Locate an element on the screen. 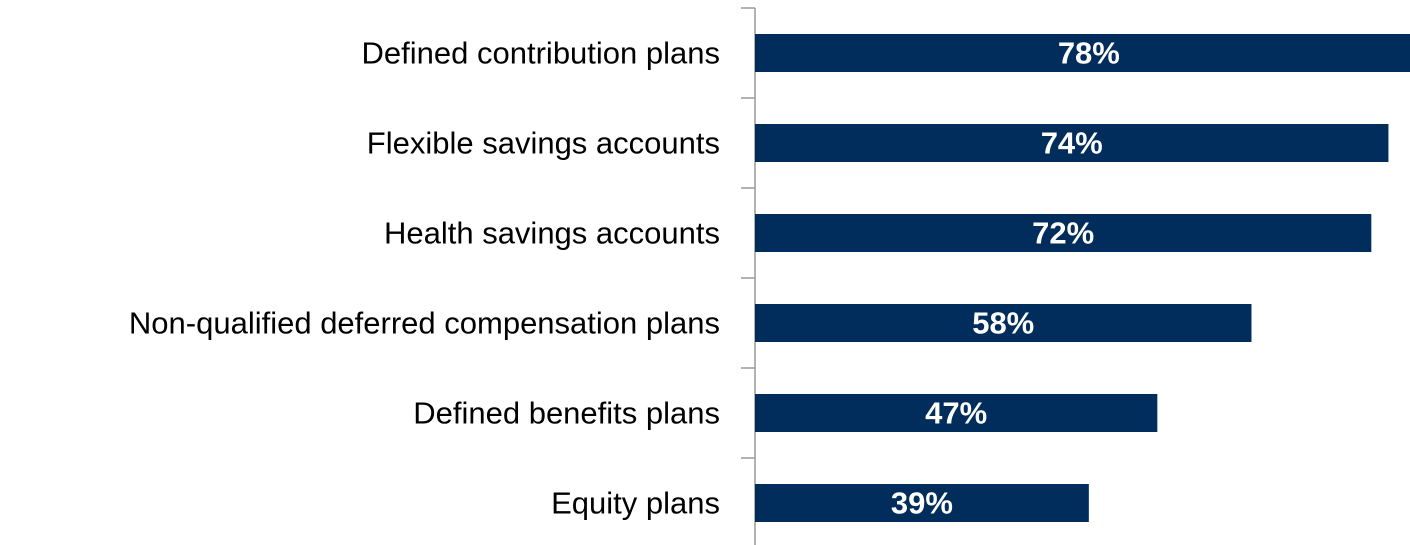  value-label: 58% is located at coordinates (1003, 323).